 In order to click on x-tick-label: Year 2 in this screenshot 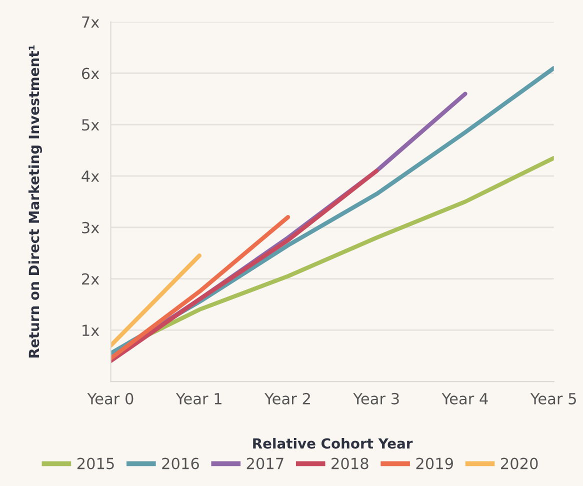, I will do `click(287, 398)`.